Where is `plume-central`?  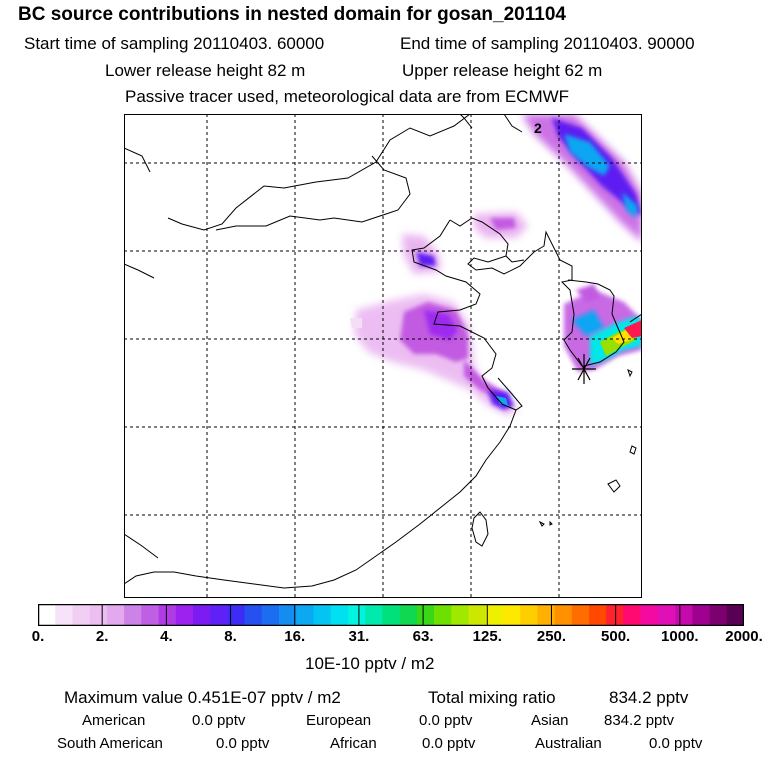 plume-central is located at coordinates (434, 355).